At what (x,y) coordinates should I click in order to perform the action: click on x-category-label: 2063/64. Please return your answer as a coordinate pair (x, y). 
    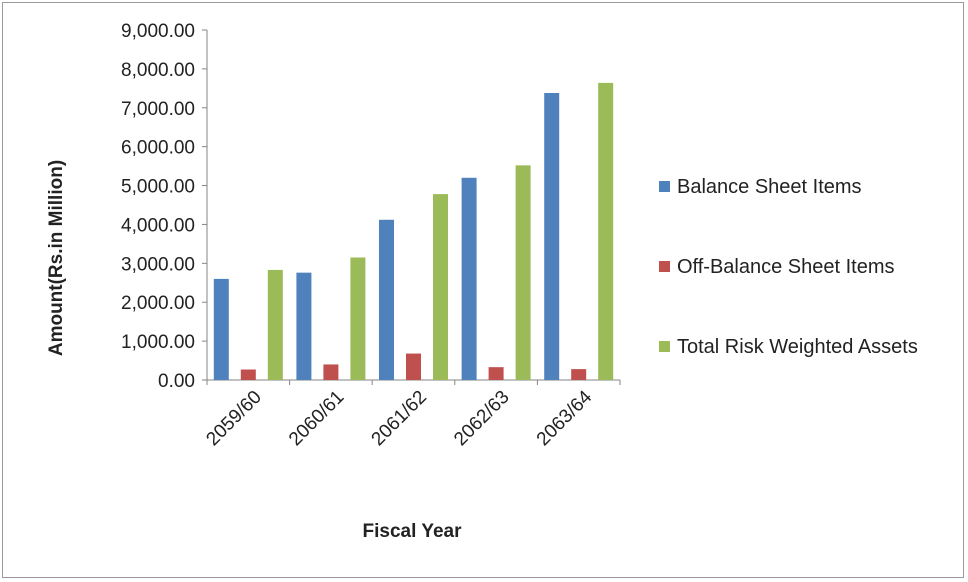
    Looking at the image, I should click on (565, 418).